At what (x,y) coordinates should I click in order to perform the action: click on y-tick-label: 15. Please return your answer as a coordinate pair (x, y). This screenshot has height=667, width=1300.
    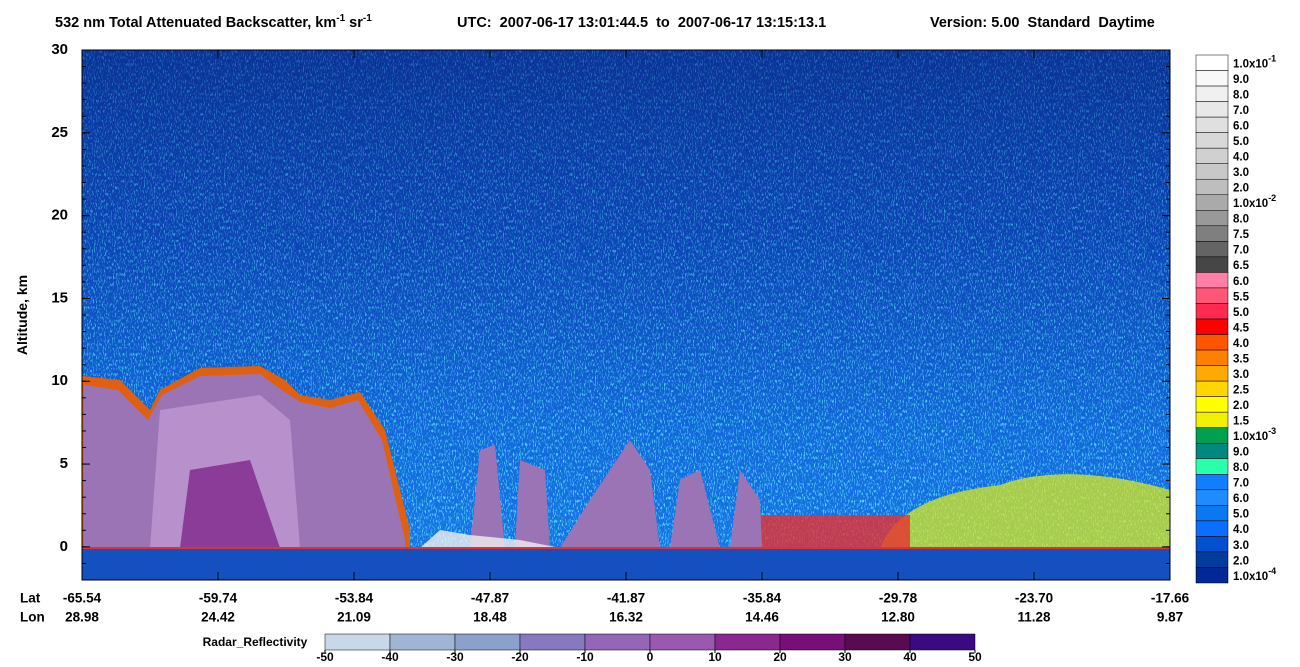
    Looking at the image, I should click on (59, 297).